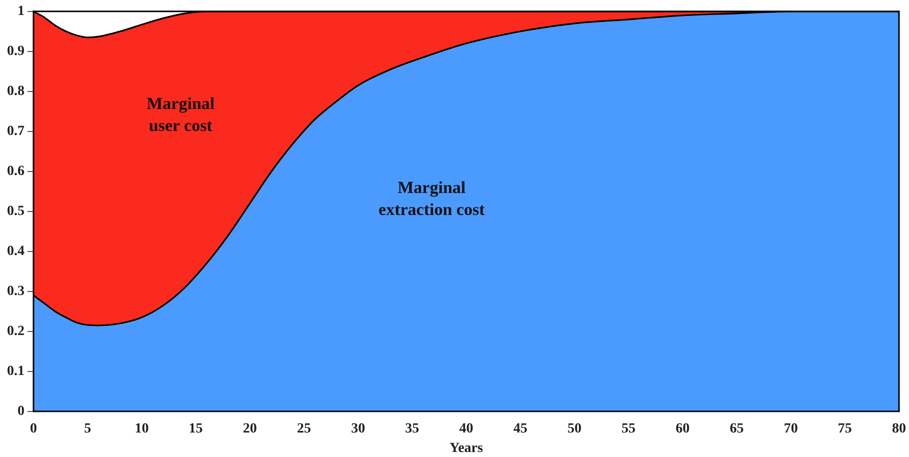 This screenshot has height=457, width=909. I want to click on x-tick-label: 15, so click(195, 428).